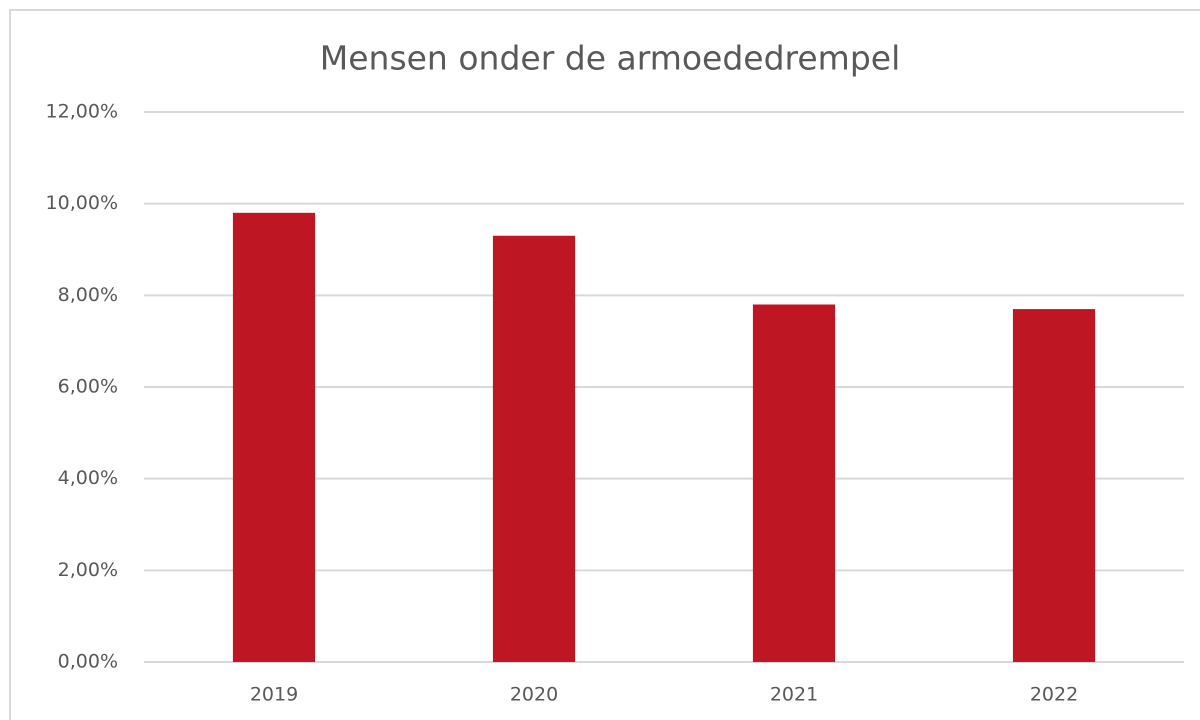 The width and height of the screenshot is (1200, 720). What do you see at coordinates (82, 112) in the screenshot?
I see `y-tick-label: 12,00%` at bounding box center [82, 112].